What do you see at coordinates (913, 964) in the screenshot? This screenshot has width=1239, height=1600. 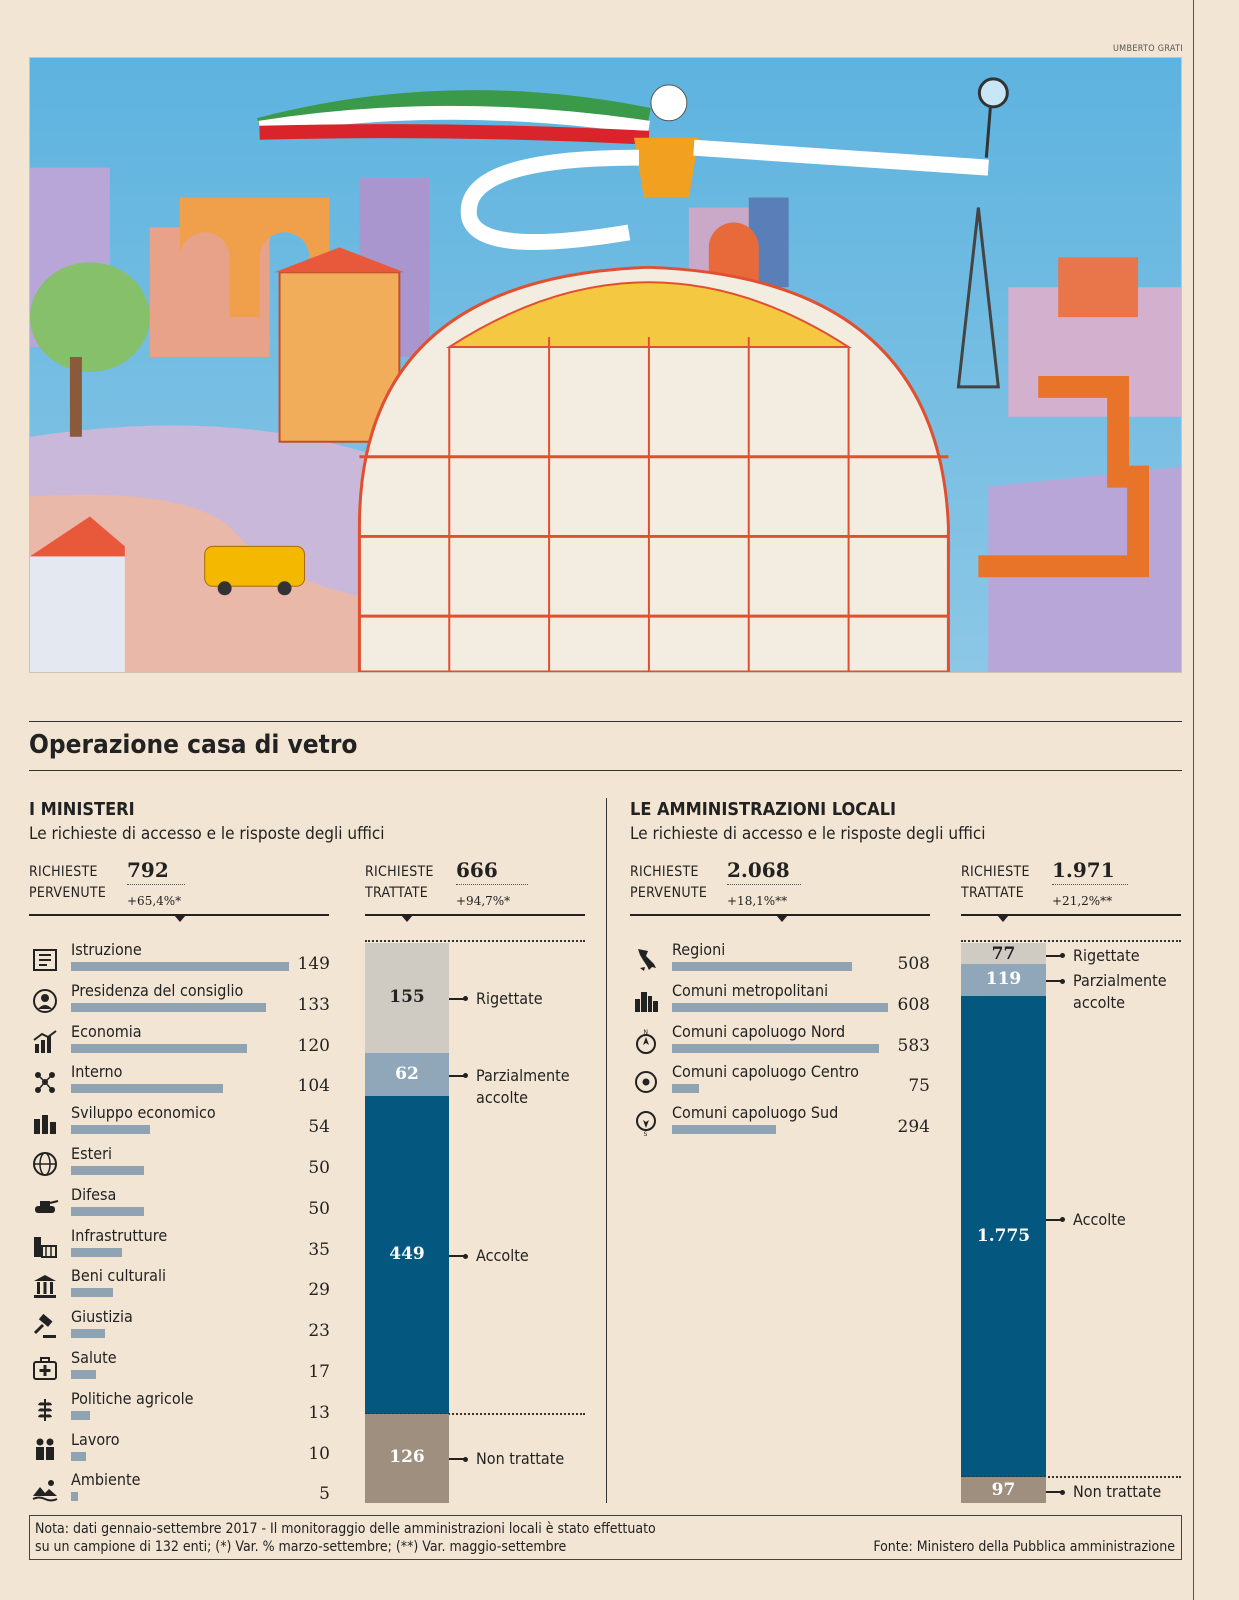 I see `bar-value: 508` at bounding box center [913, 964].